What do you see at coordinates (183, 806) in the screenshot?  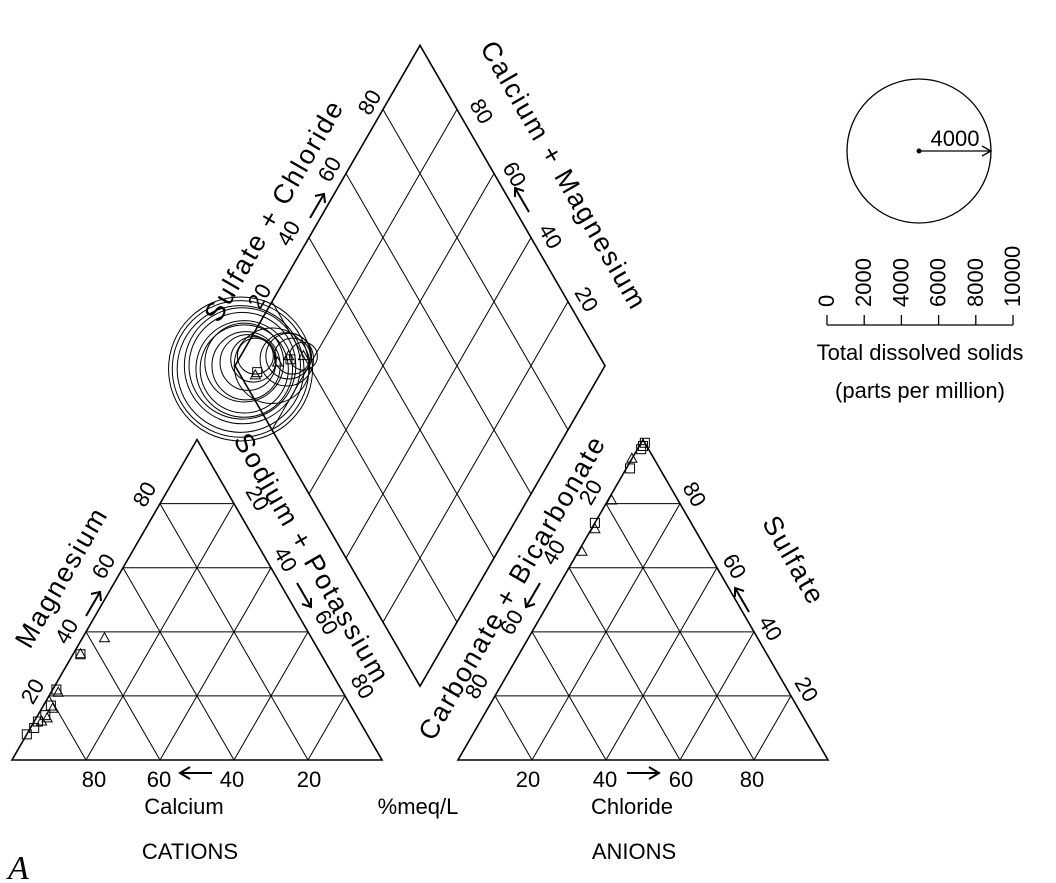 I see `cation-axis-title-calcium: Calcium` at bounding box center [183, 806].